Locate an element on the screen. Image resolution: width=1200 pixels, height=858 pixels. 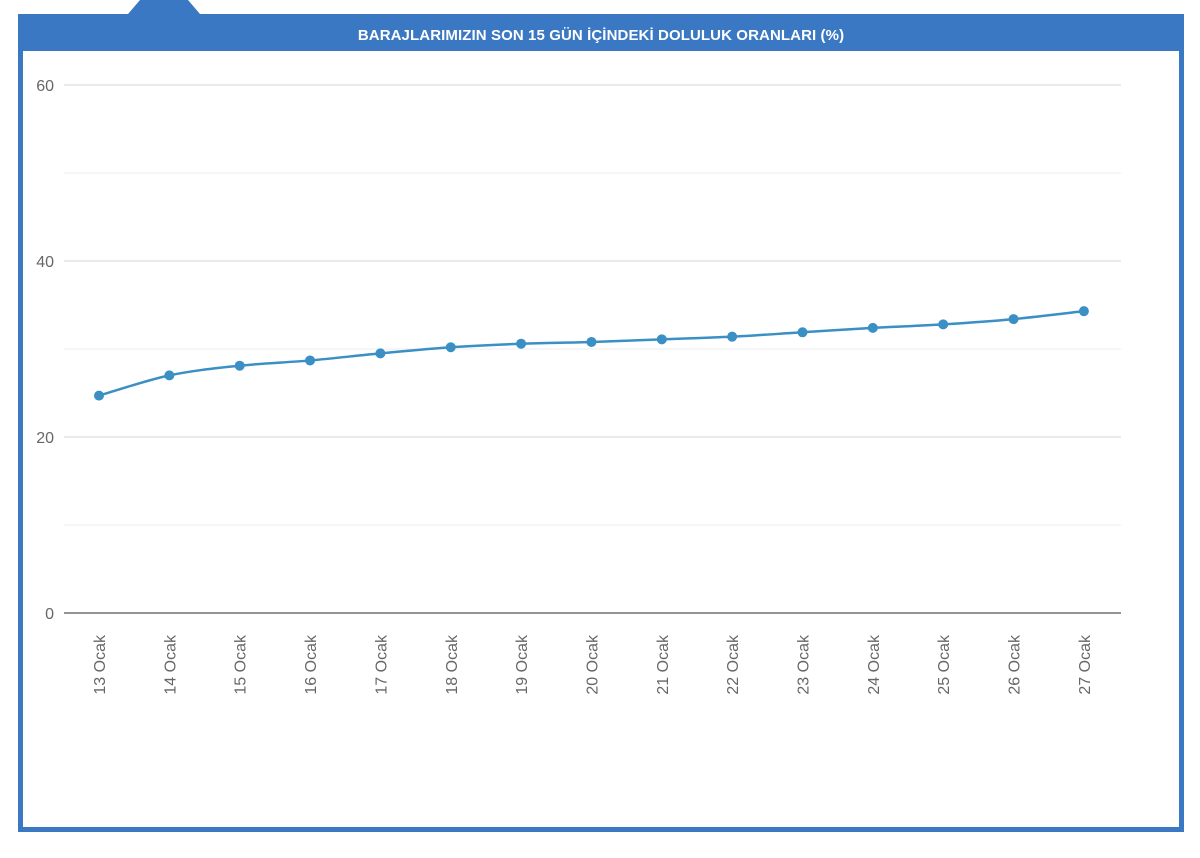
y-tick-label: 20 is located at coordinates (45, 438).